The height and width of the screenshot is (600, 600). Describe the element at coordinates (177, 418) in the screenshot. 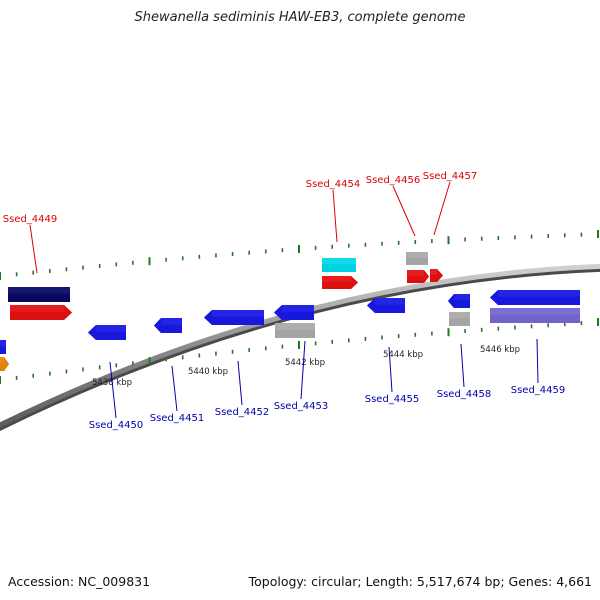

I see `reverse-gene-label: Ssed_4451` at that location.